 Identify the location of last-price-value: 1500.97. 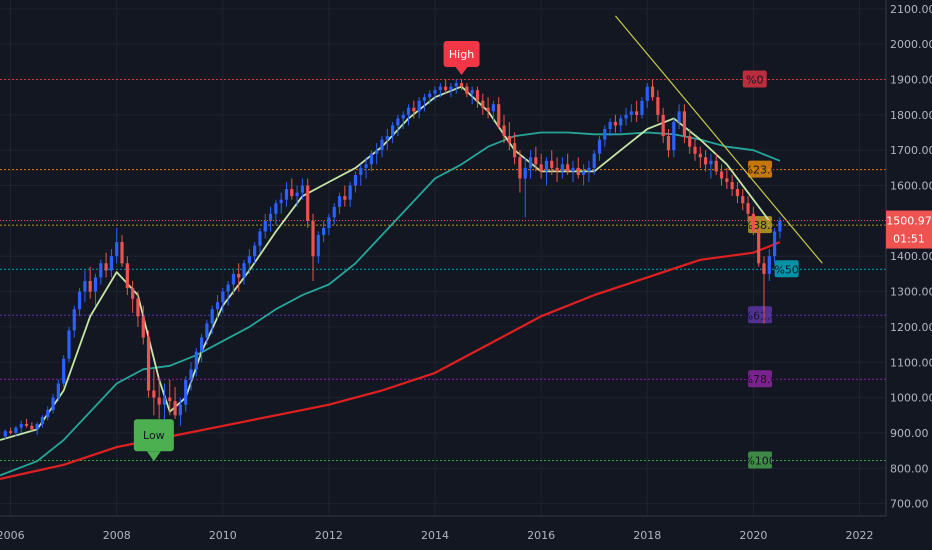
(909, 221).